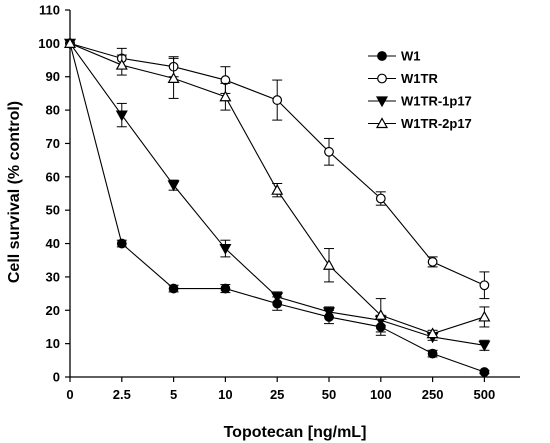  What do you see at coordinates (485, 394) in the screenshot?
I see `x-tick-label: 500` at bounding box center [485, 394].